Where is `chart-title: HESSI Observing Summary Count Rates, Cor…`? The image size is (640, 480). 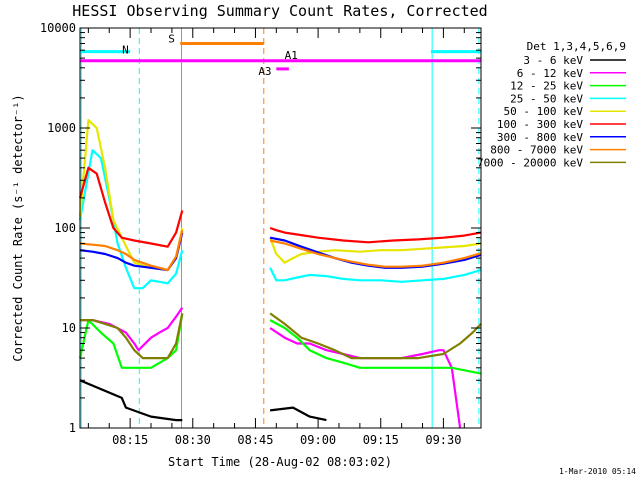 chart-title: HESSI Observing Summary Count Rates, Cor… is located at coordinates (279, 11).